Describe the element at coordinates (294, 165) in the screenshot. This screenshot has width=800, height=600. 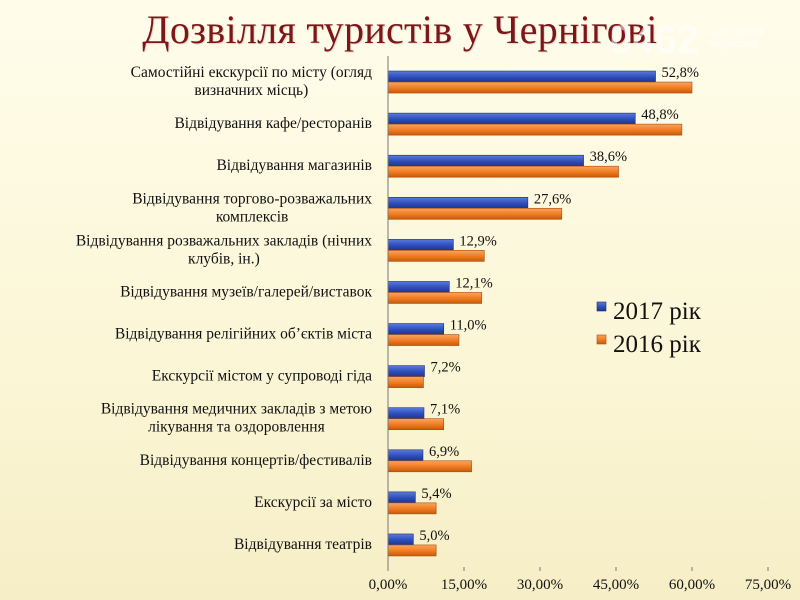
I see `category-label: Відвідування магазинів` at that location.